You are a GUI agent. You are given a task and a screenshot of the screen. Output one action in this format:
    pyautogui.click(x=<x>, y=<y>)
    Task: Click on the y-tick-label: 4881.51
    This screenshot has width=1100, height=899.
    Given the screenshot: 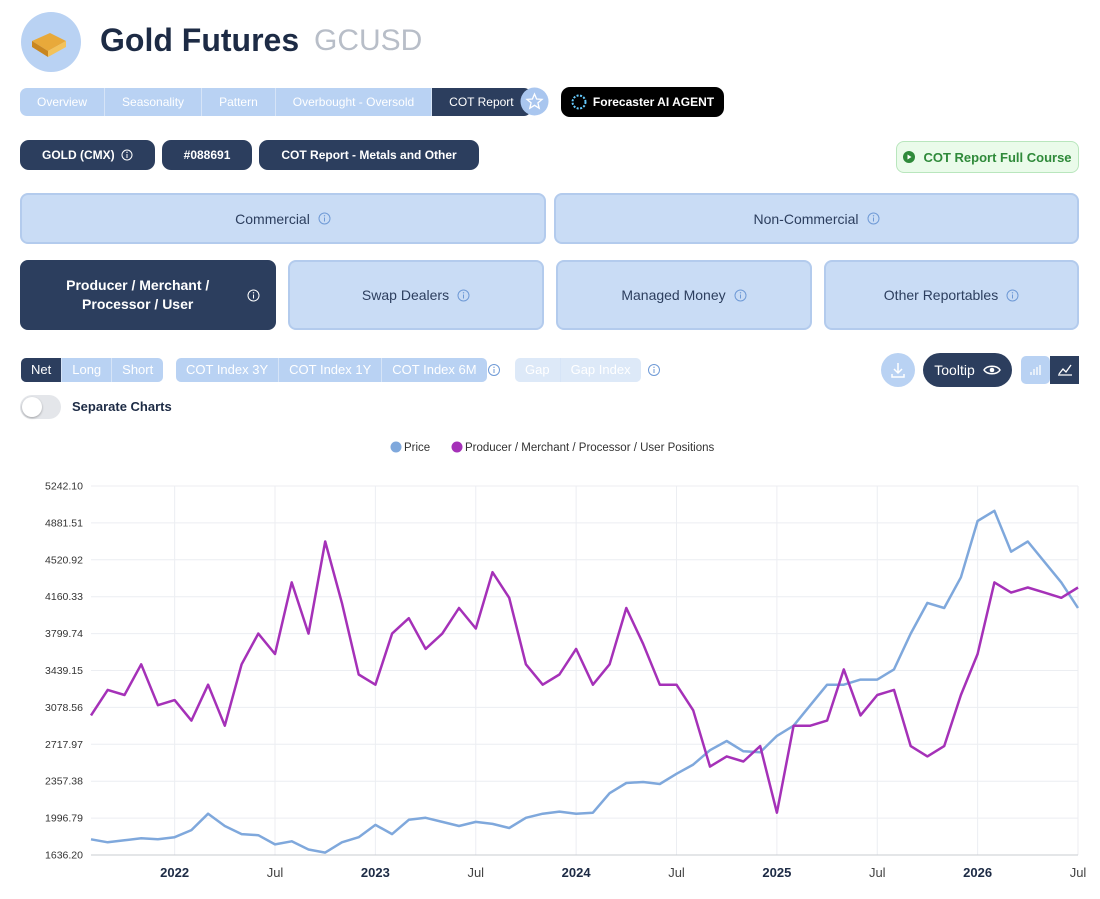 What is the action you would take?
    pyautogui.click(x=64, y=523)
    